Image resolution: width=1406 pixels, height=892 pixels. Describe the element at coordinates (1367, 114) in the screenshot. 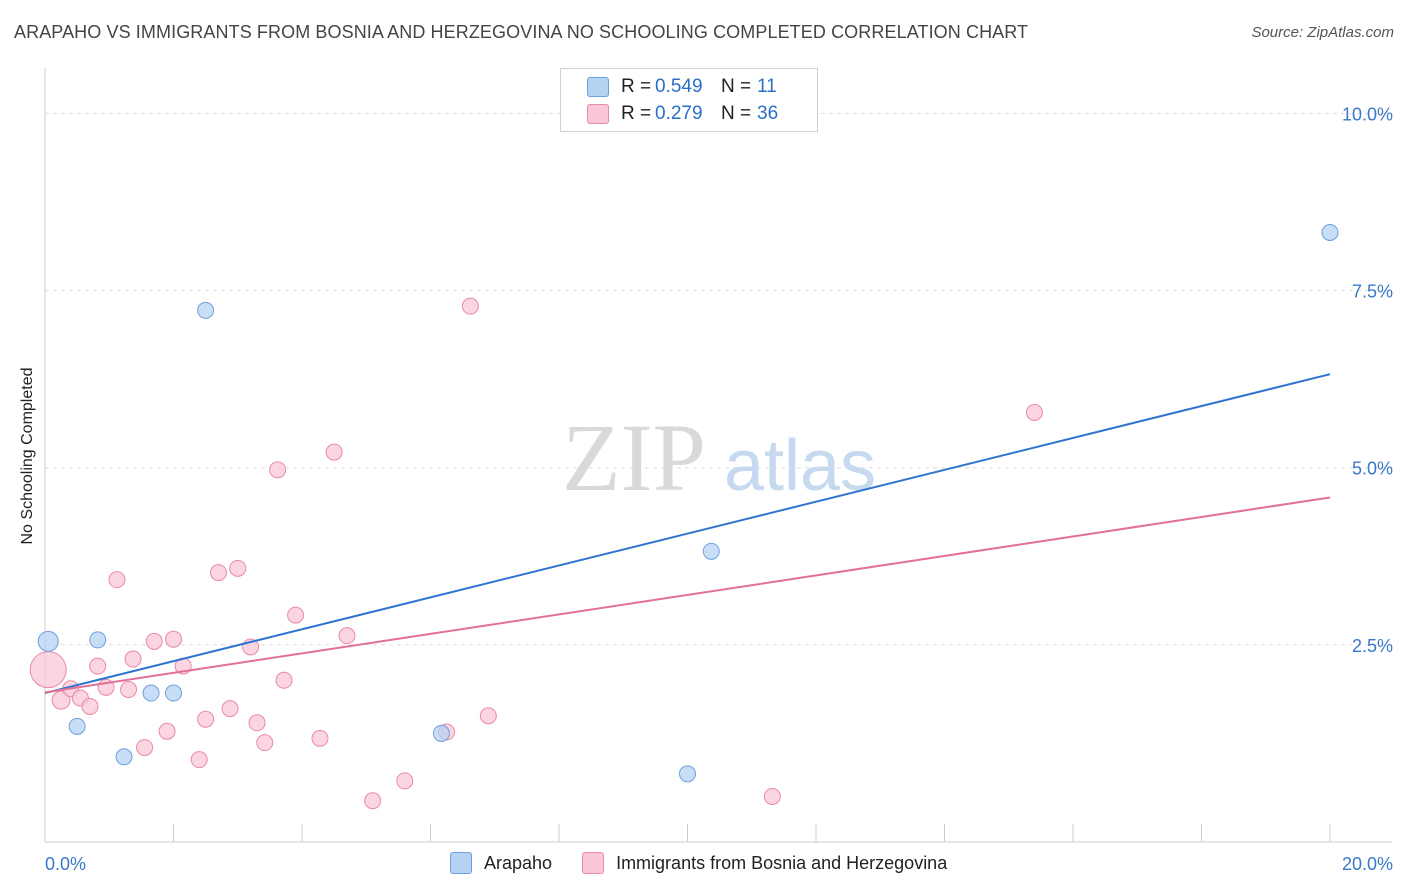

I see `y-tick-label: 10.0%` at that location.